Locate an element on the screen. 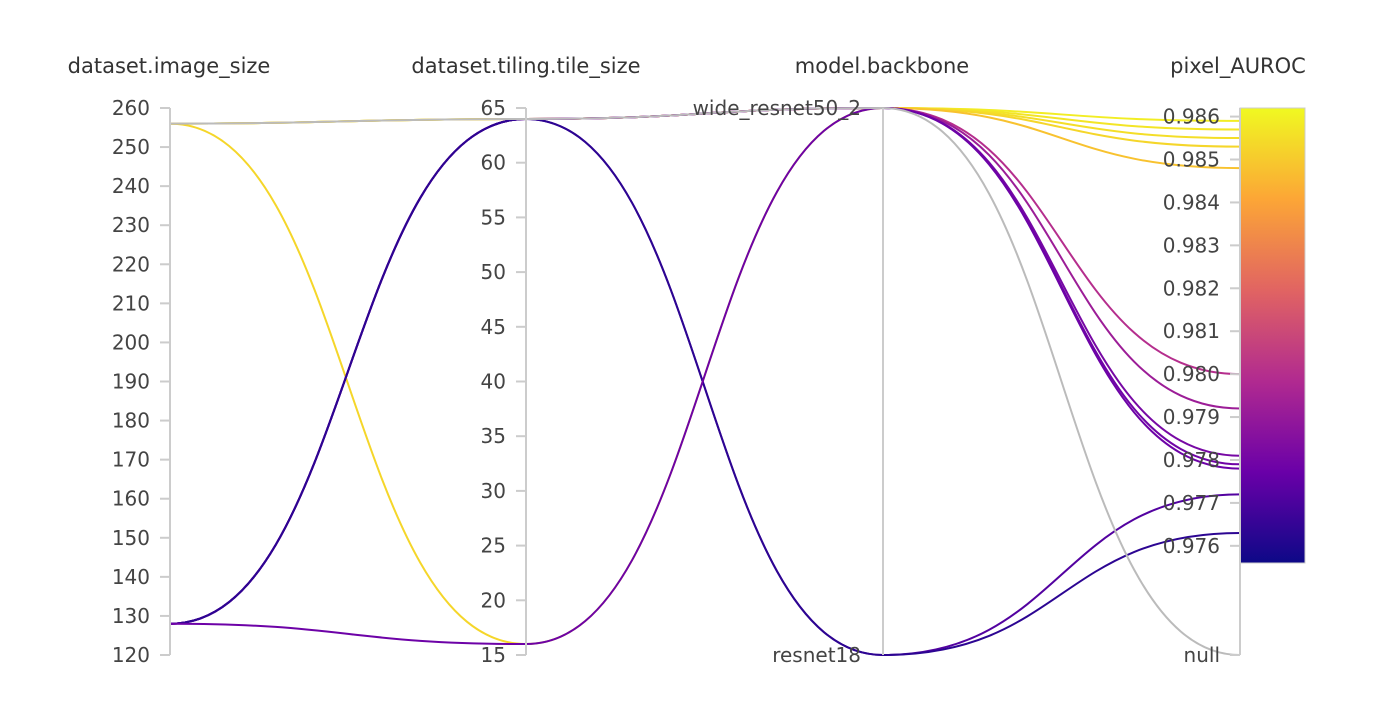 The image size is (1381, 727). tick-label-40: 40 is located at coordinates (493, 382).